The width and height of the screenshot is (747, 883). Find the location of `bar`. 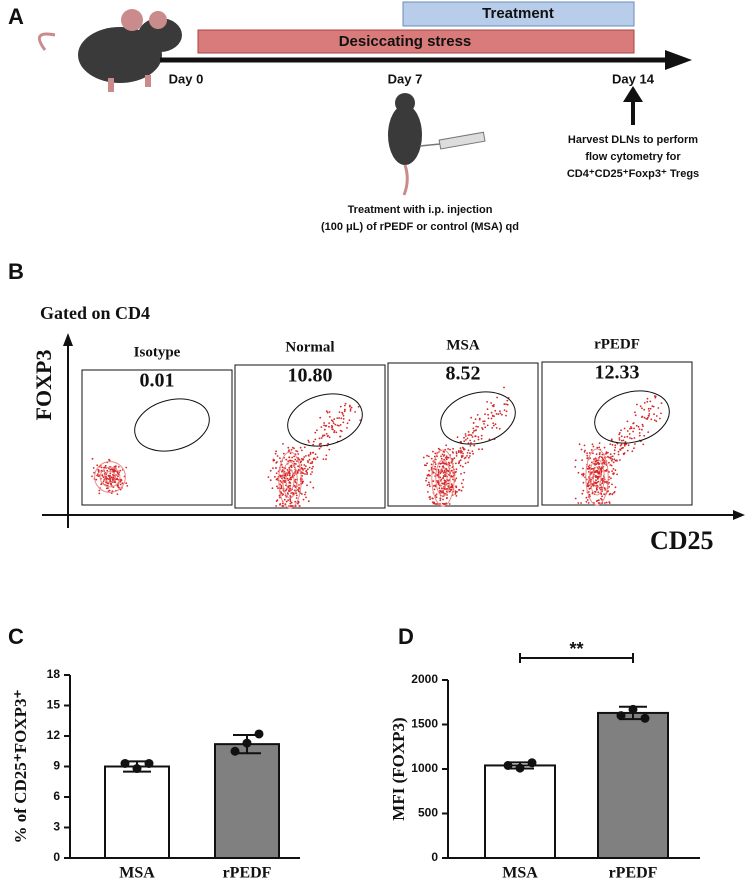

bar is located at coordinates (137, 812).